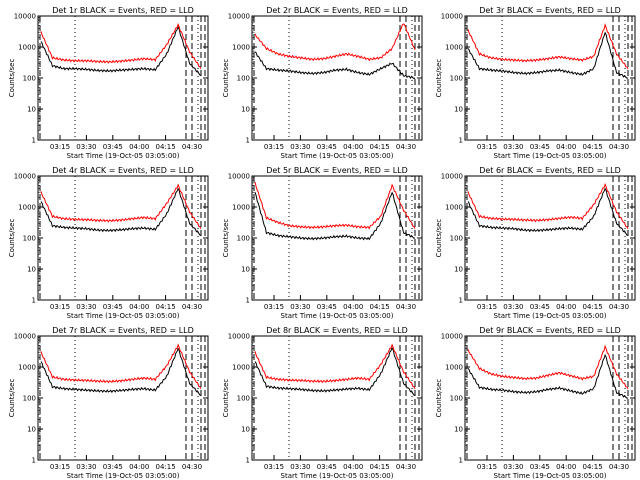 Image resolution: width=640 pixels, height=480 pixels. What do you see at coordinates (550, 10) in the screenshot?
I see `panel-title: Det 3r BLACK = Events, RED = LLD` at bounding box center [550, 10].